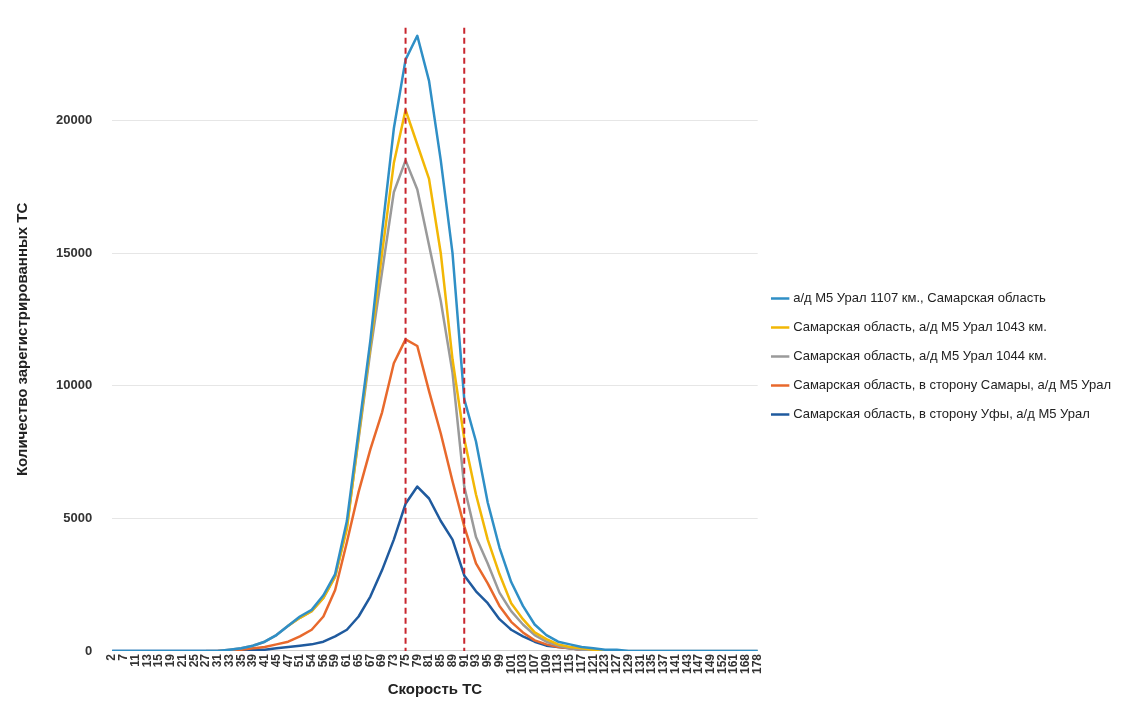 This screenshot has width=1131, height=708. What do you see at coordinates (369, 660) in the screenshot?
I see `x-tick-label: 67` at bounding box center [369, 660].